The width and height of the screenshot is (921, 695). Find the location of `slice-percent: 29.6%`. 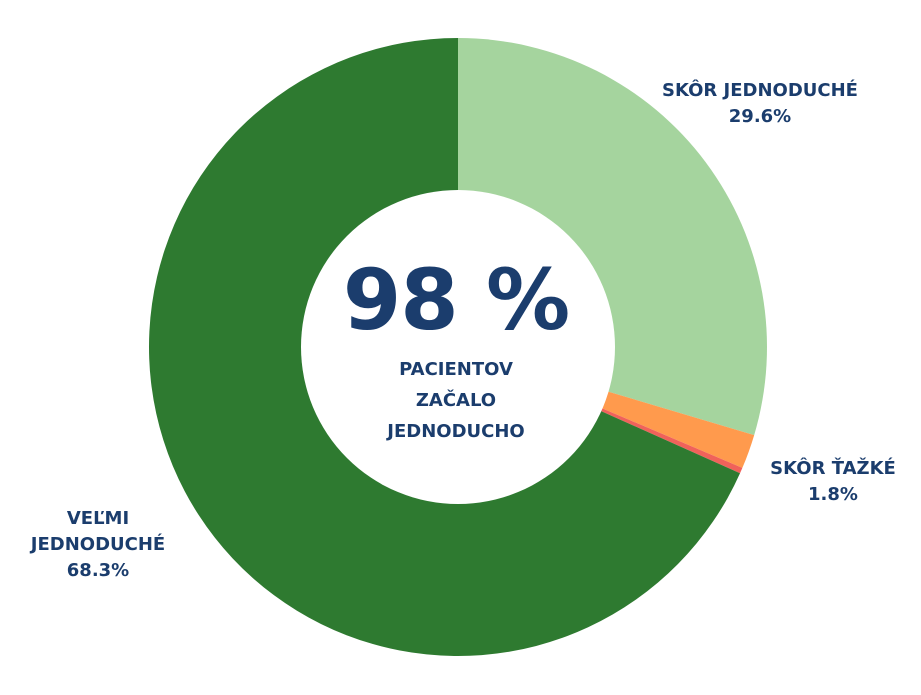

slice-percent: 29.6% is located at coordinates (760, 116).